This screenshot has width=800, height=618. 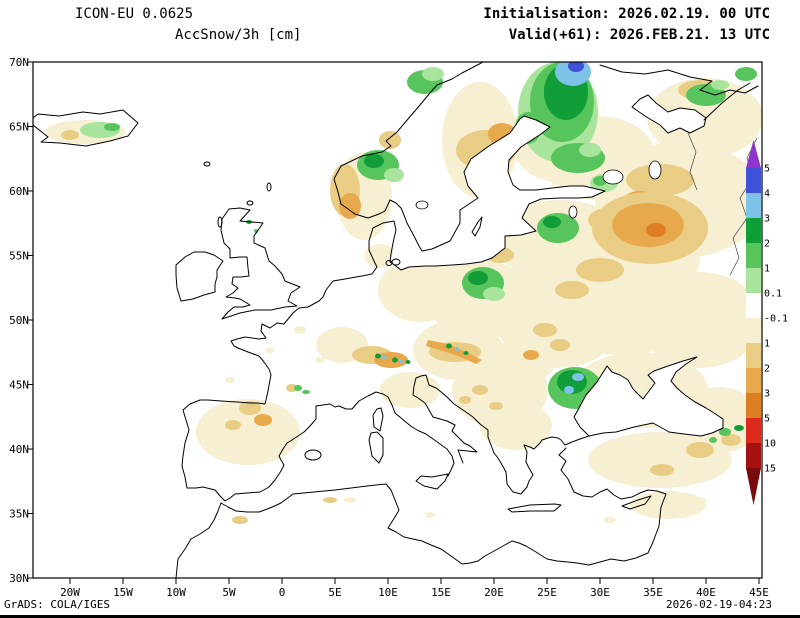 What do you see at coordinates (220, 222) in the screenshot?
I see `island-hebrides` at bounding box center [220, 222].